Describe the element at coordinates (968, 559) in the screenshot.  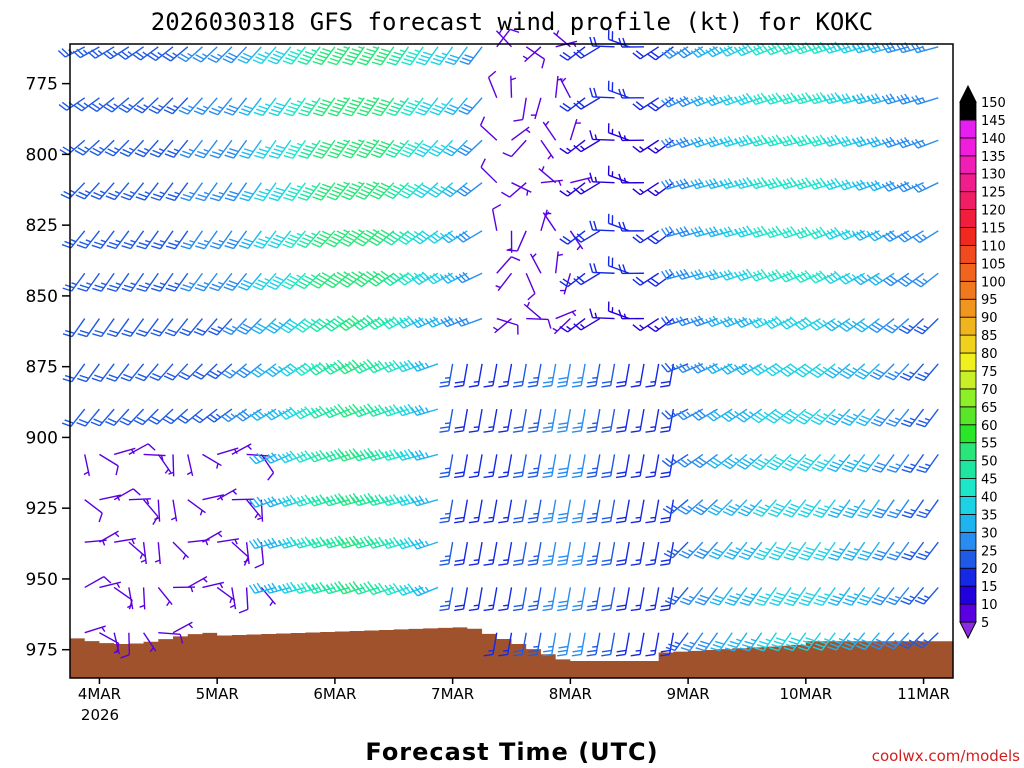
I see `colorbar-segment` at that location.